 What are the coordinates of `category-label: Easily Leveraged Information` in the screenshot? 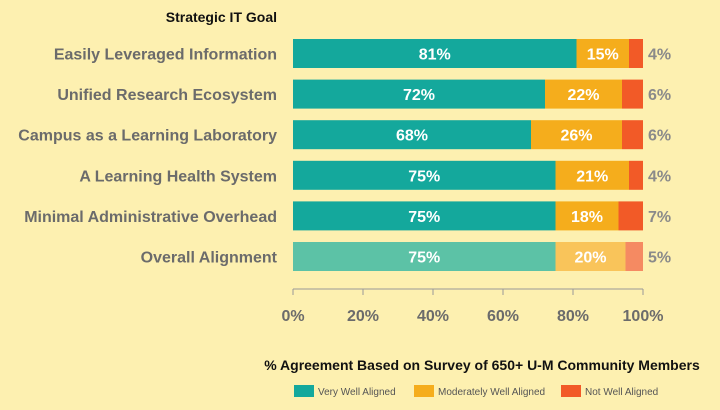 It's located at (165, 55).